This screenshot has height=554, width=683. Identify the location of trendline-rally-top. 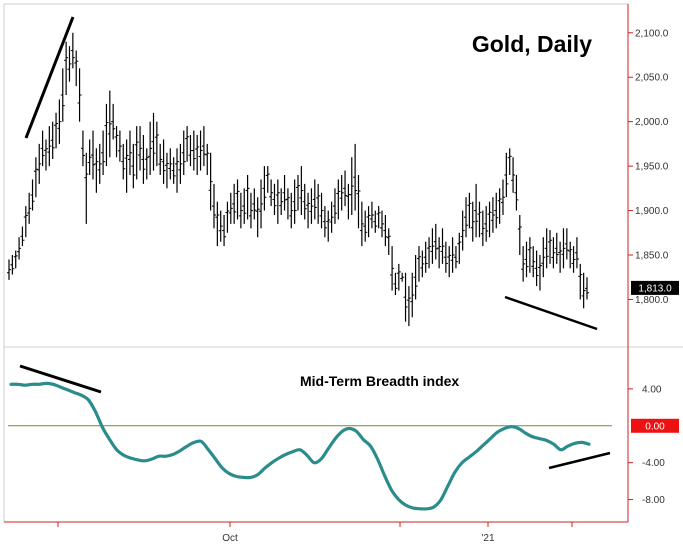
(49, 77).